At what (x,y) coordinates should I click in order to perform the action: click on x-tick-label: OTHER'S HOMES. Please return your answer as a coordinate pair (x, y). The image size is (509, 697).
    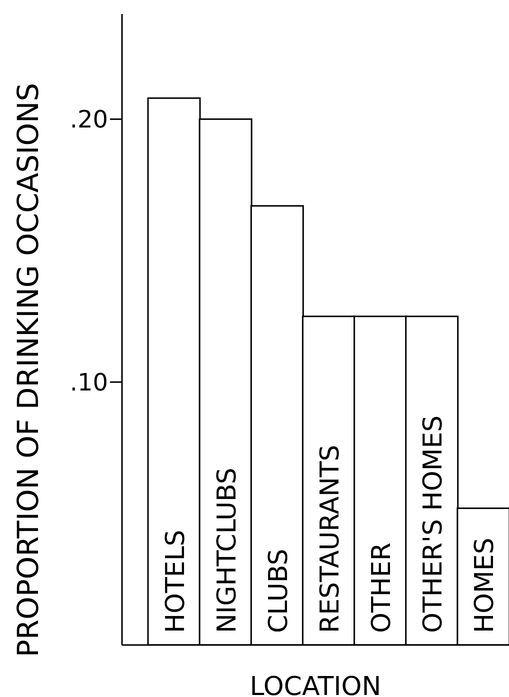
    Looking at the image, I should click on (433, 524).